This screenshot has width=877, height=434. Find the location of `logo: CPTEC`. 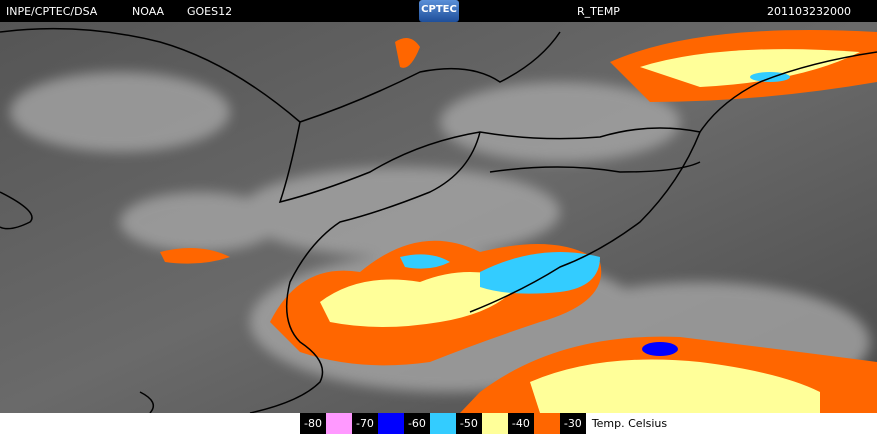

logo: CPTEC is located at coordinates (439, 11).